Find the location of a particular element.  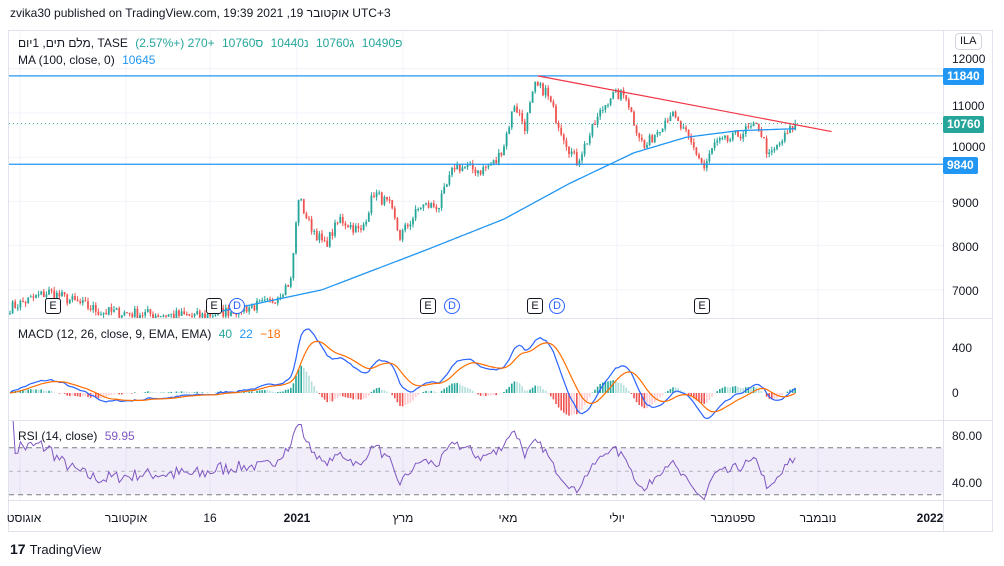

macd-label: MACD (12, 26, close, 9, EMA, EMA) is located at coordinates (115, 334).